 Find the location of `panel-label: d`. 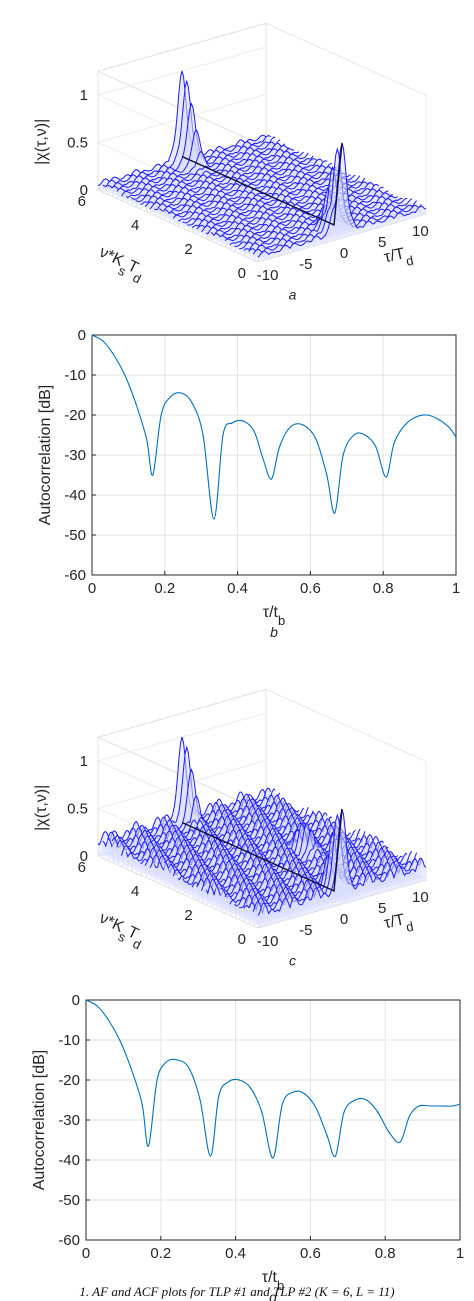

panel-label: d is located at coordinates (273, 1295).